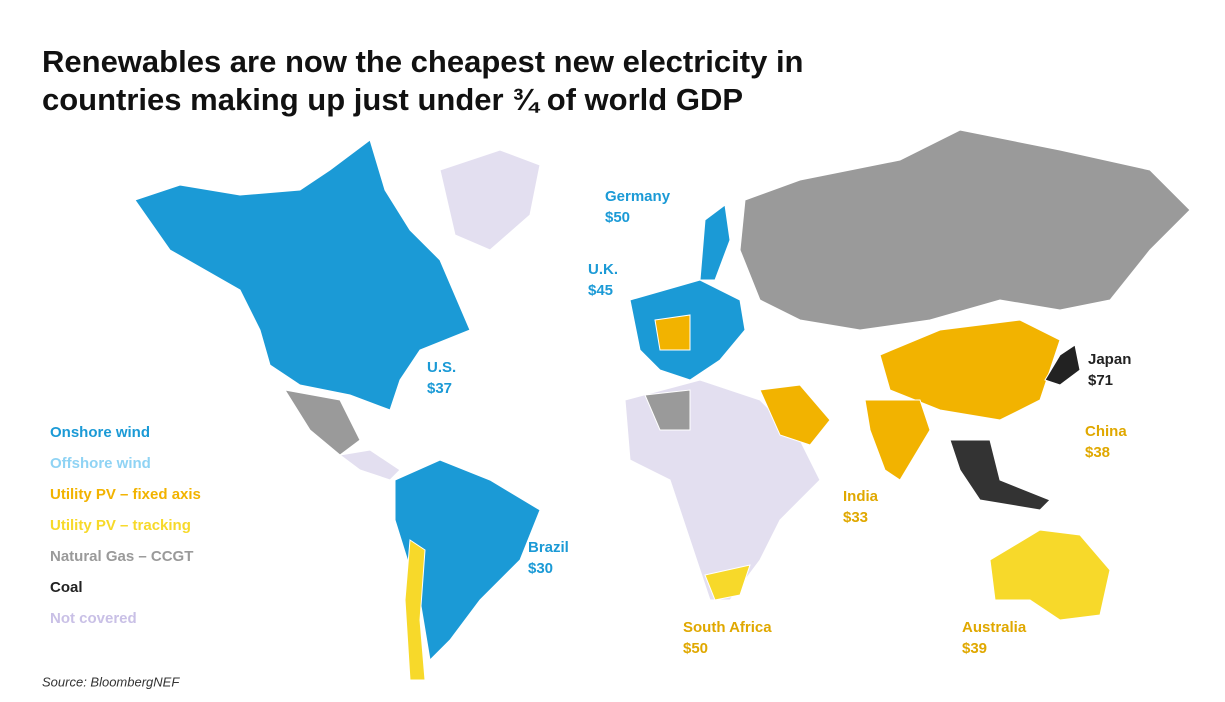 The height and width of the screenshot is (702, 1225). What do you see at coordinates (1100, 380) in the screenshot?
I see `country-price: $71` at bounding box center [1100, 380].